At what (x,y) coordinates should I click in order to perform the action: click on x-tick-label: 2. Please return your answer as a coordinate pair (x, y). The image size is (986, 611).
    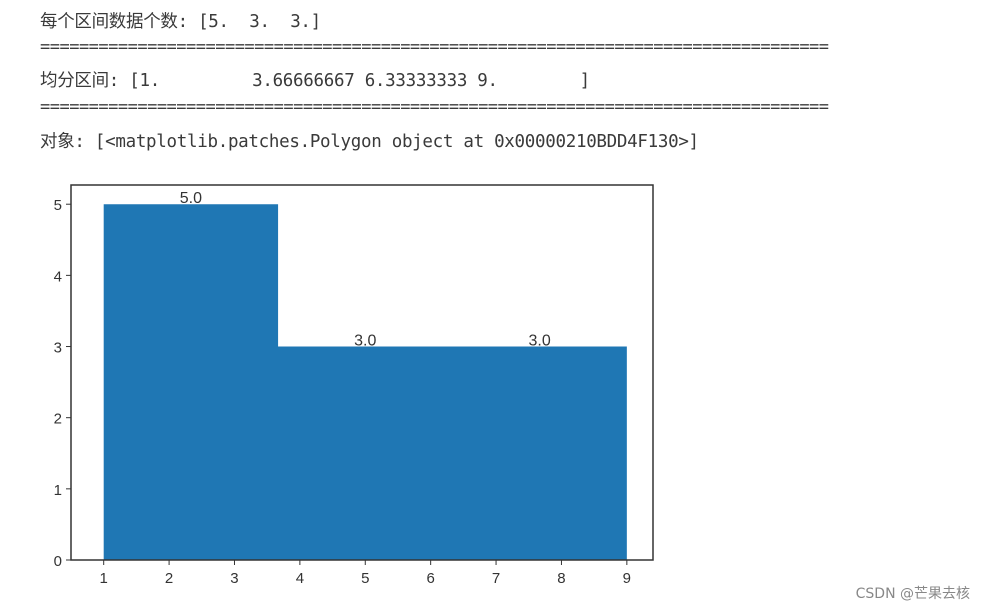
    Looking at the image, I should click on (169, 578).